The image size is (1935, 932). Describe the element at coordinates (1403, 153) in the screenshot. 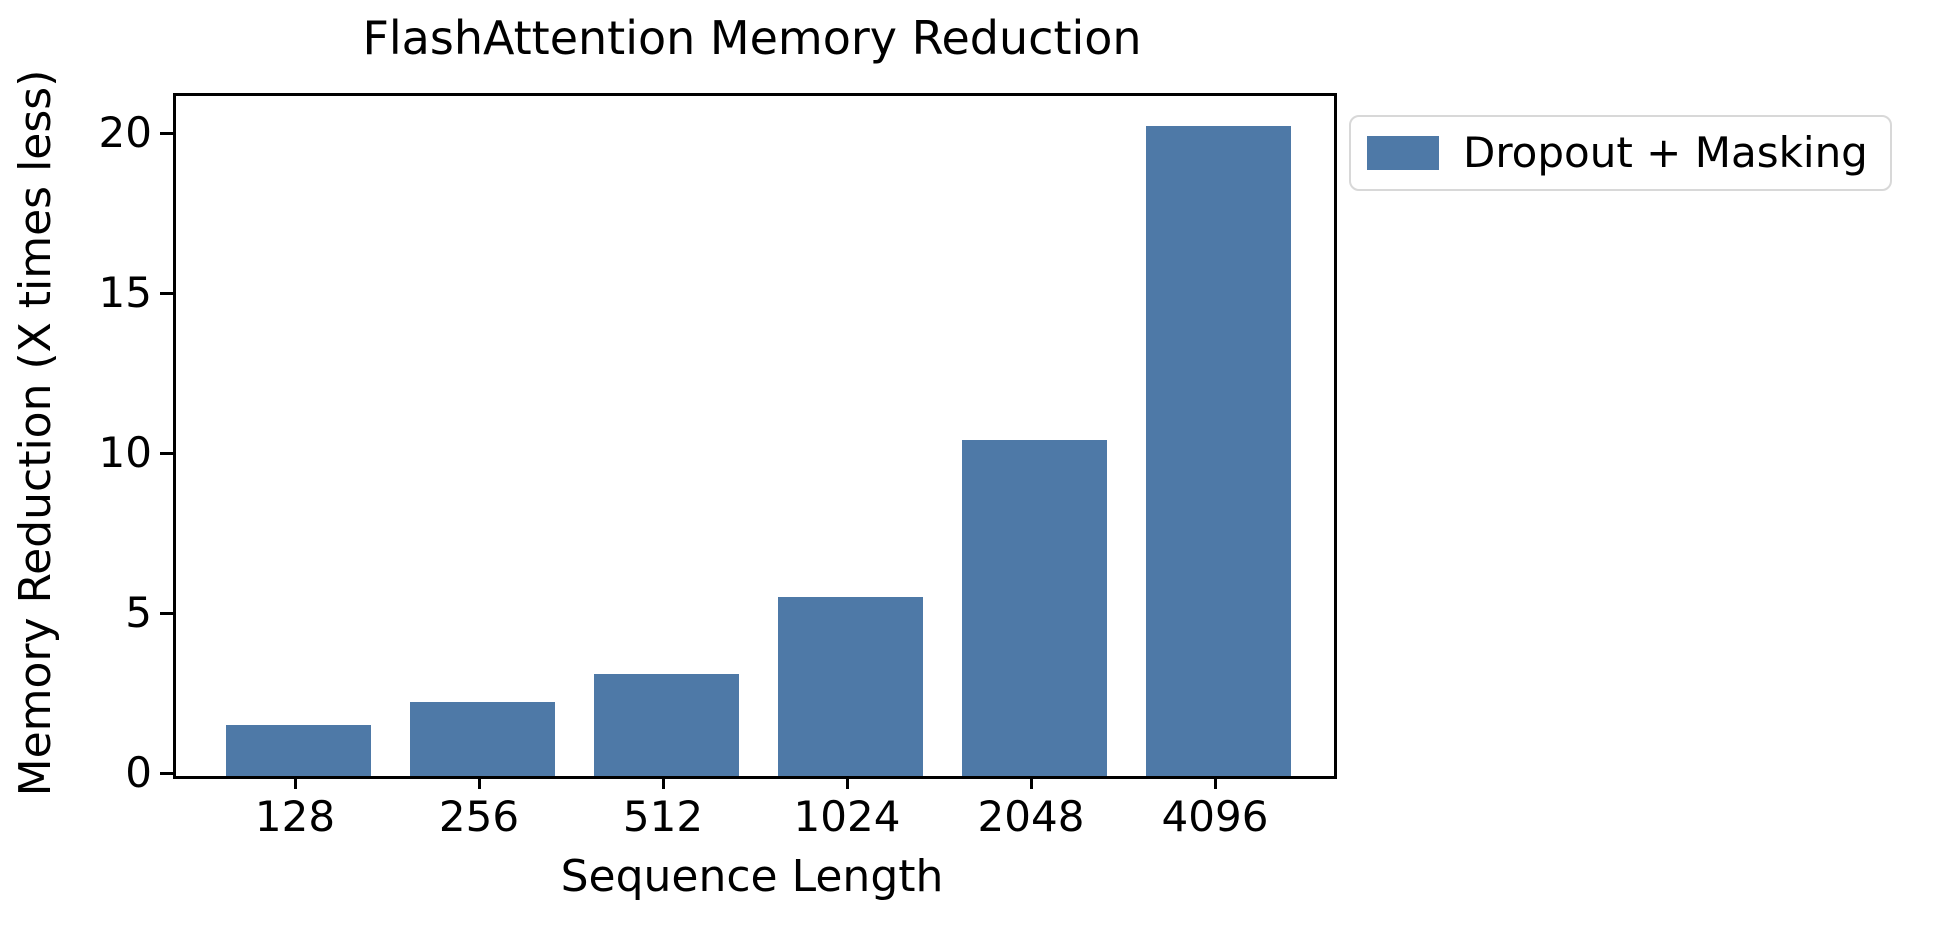

I see `legend-swatch-icon` at that location.